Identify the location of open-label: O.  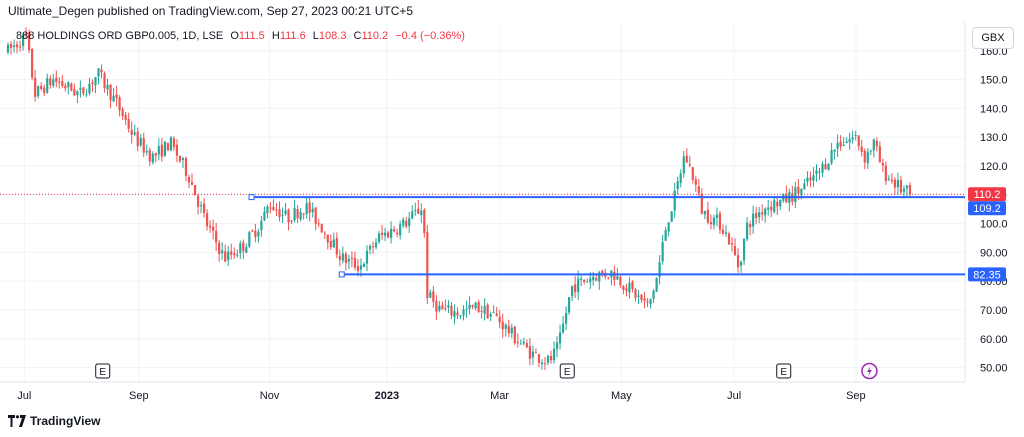
(234, 36).